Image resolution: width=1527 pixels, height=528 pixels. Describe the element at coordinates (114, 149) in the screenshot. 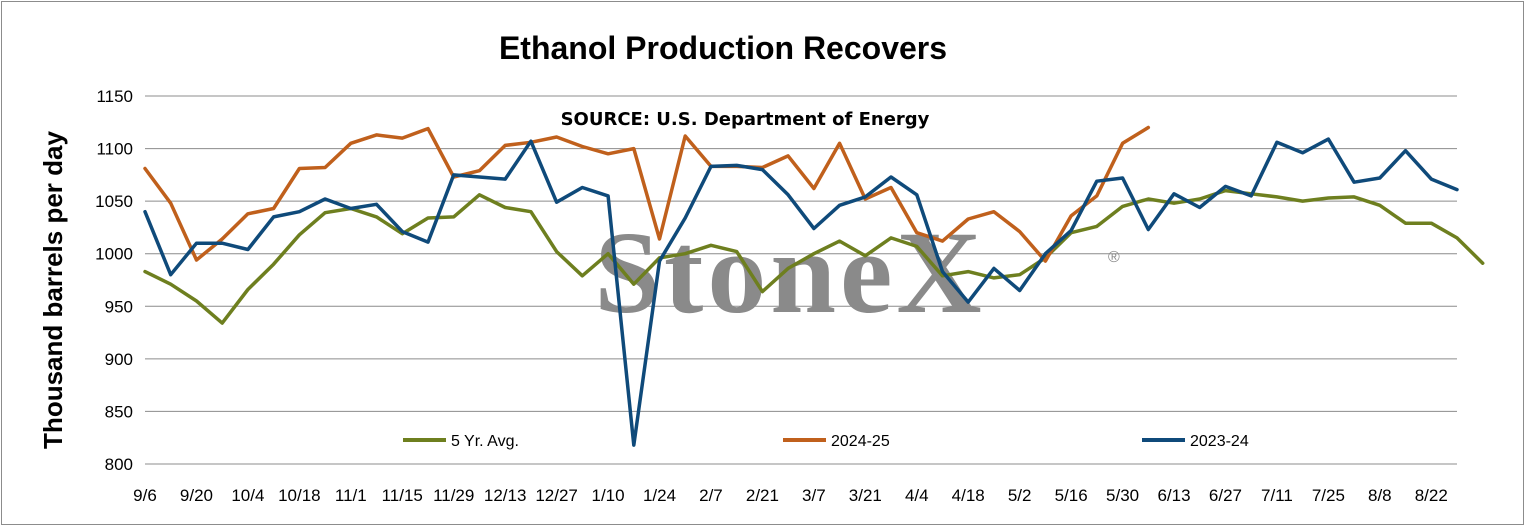

I see `y-tick-label: 1100` at that location.